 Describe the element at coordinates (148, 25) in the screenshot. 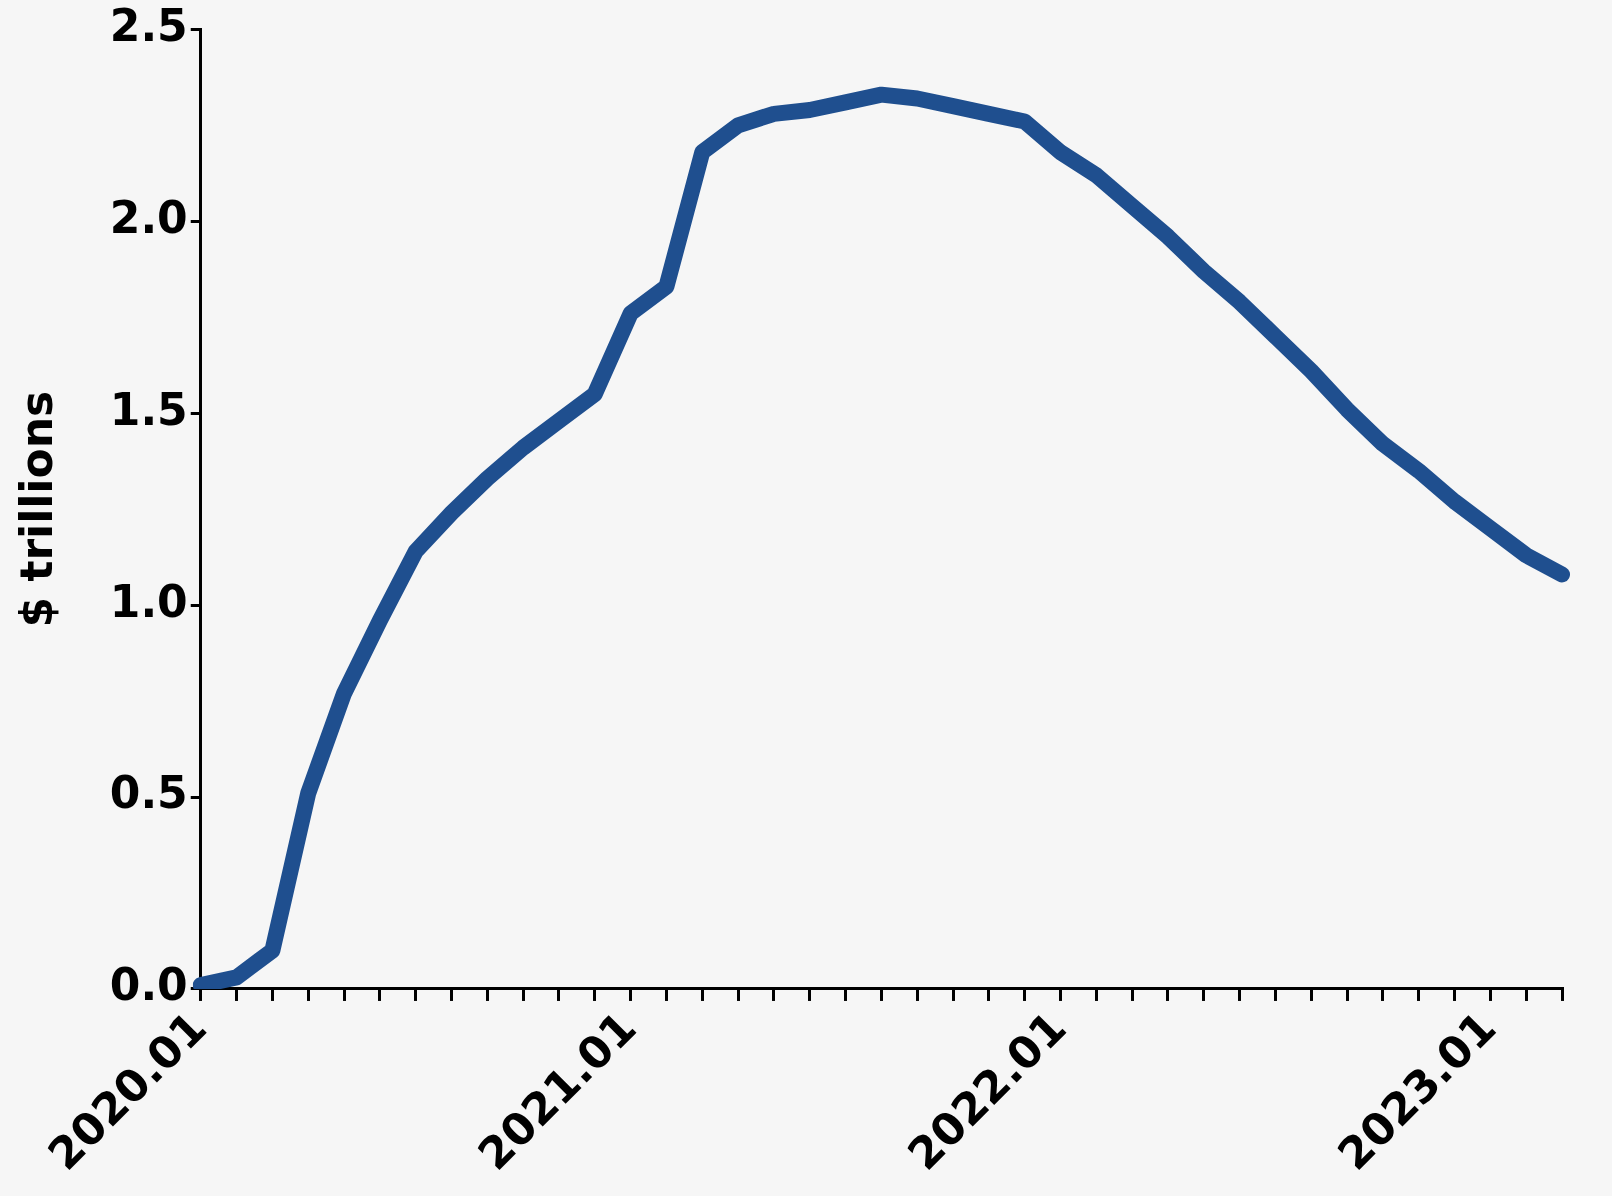

I see `y-tick-label: 2.5` at that location.